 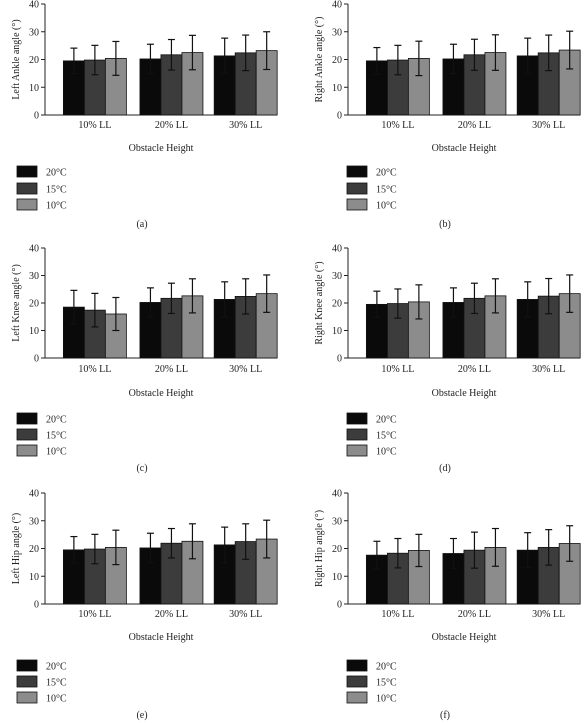 What do you see at coordinates (445, 715) in the screenshot?
I see `panel-label: (f)` at bounding box center [445, 715].